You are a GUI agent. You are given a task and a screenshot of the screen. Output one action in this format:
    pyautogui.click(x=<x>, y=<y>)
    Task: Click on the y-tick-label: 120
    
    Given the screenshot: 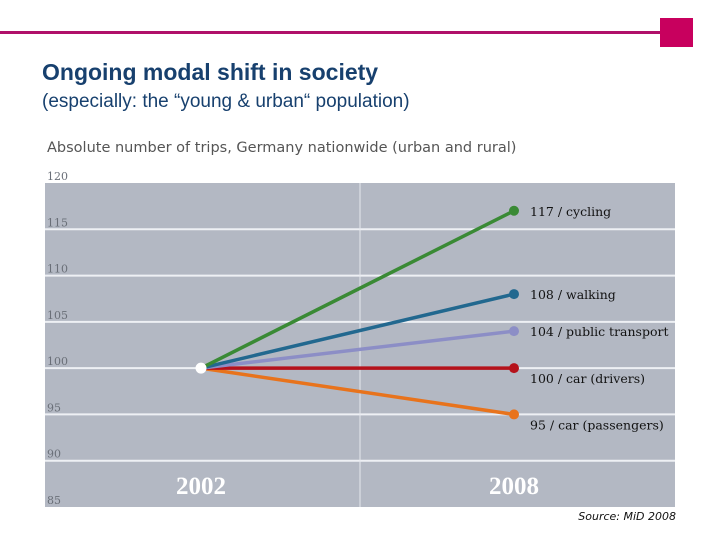 What is the action you would take?
    pyautogui.click(x=57, y=176)
    